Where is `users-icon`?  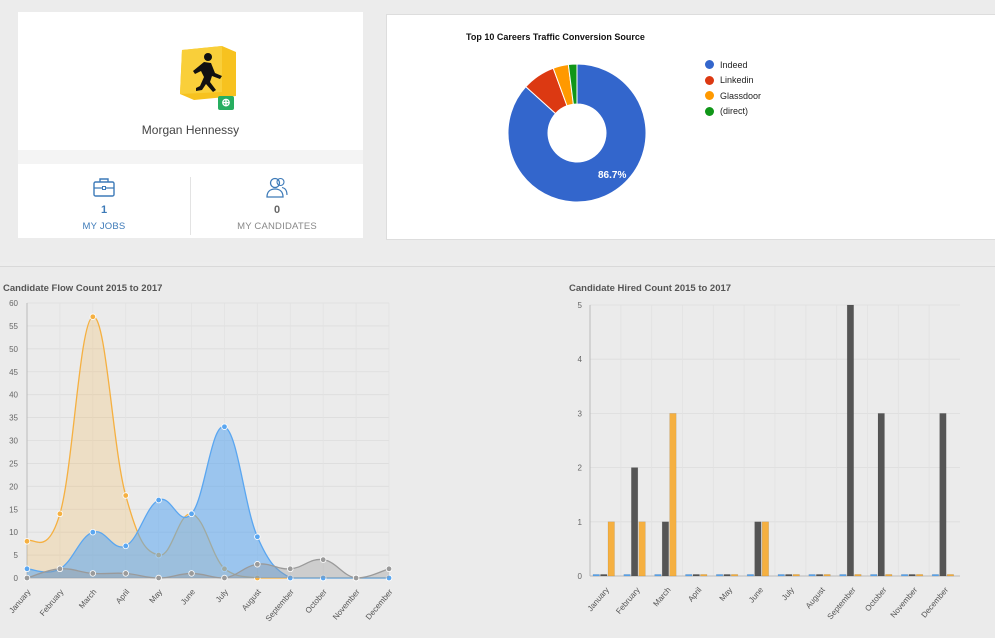 users-icon is located at coordinates (277, 187).